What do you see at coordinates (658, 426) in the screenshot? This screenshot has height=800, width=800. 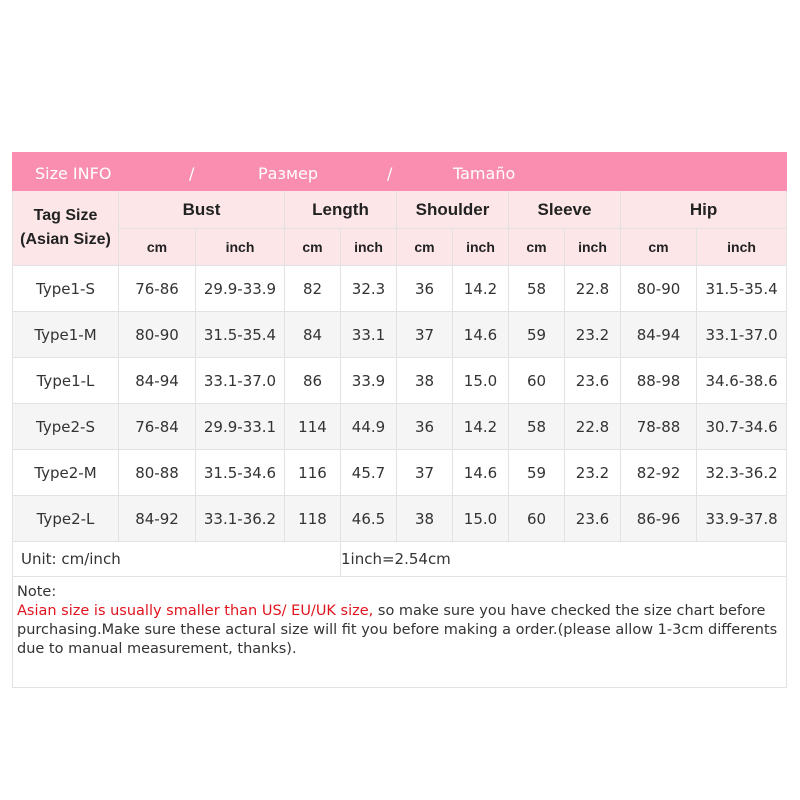 I see `value-cell: 78-88` at bounding box center [658, 426].